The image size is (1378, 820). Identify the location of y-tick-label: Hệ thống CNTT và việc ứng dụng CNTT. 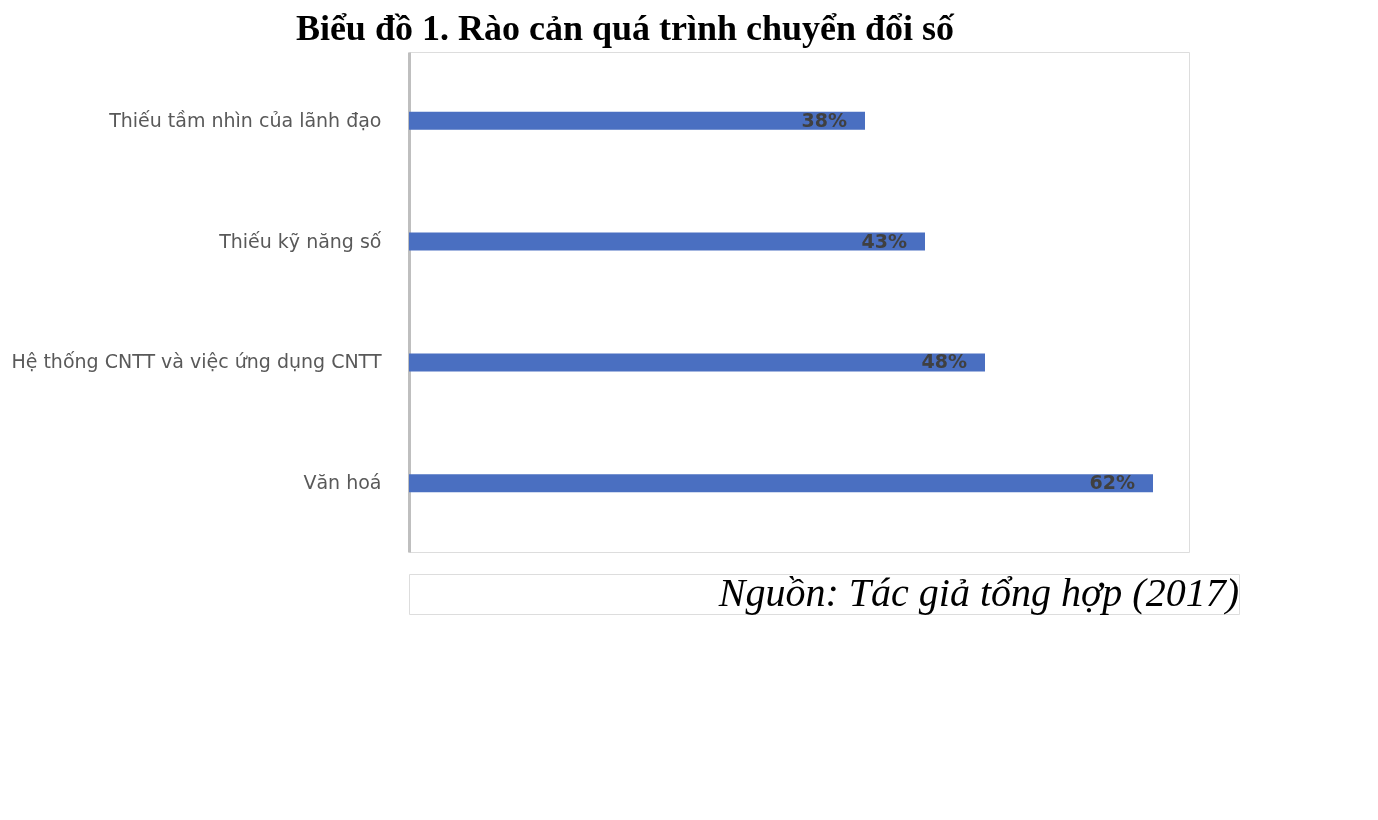
(196, 361).